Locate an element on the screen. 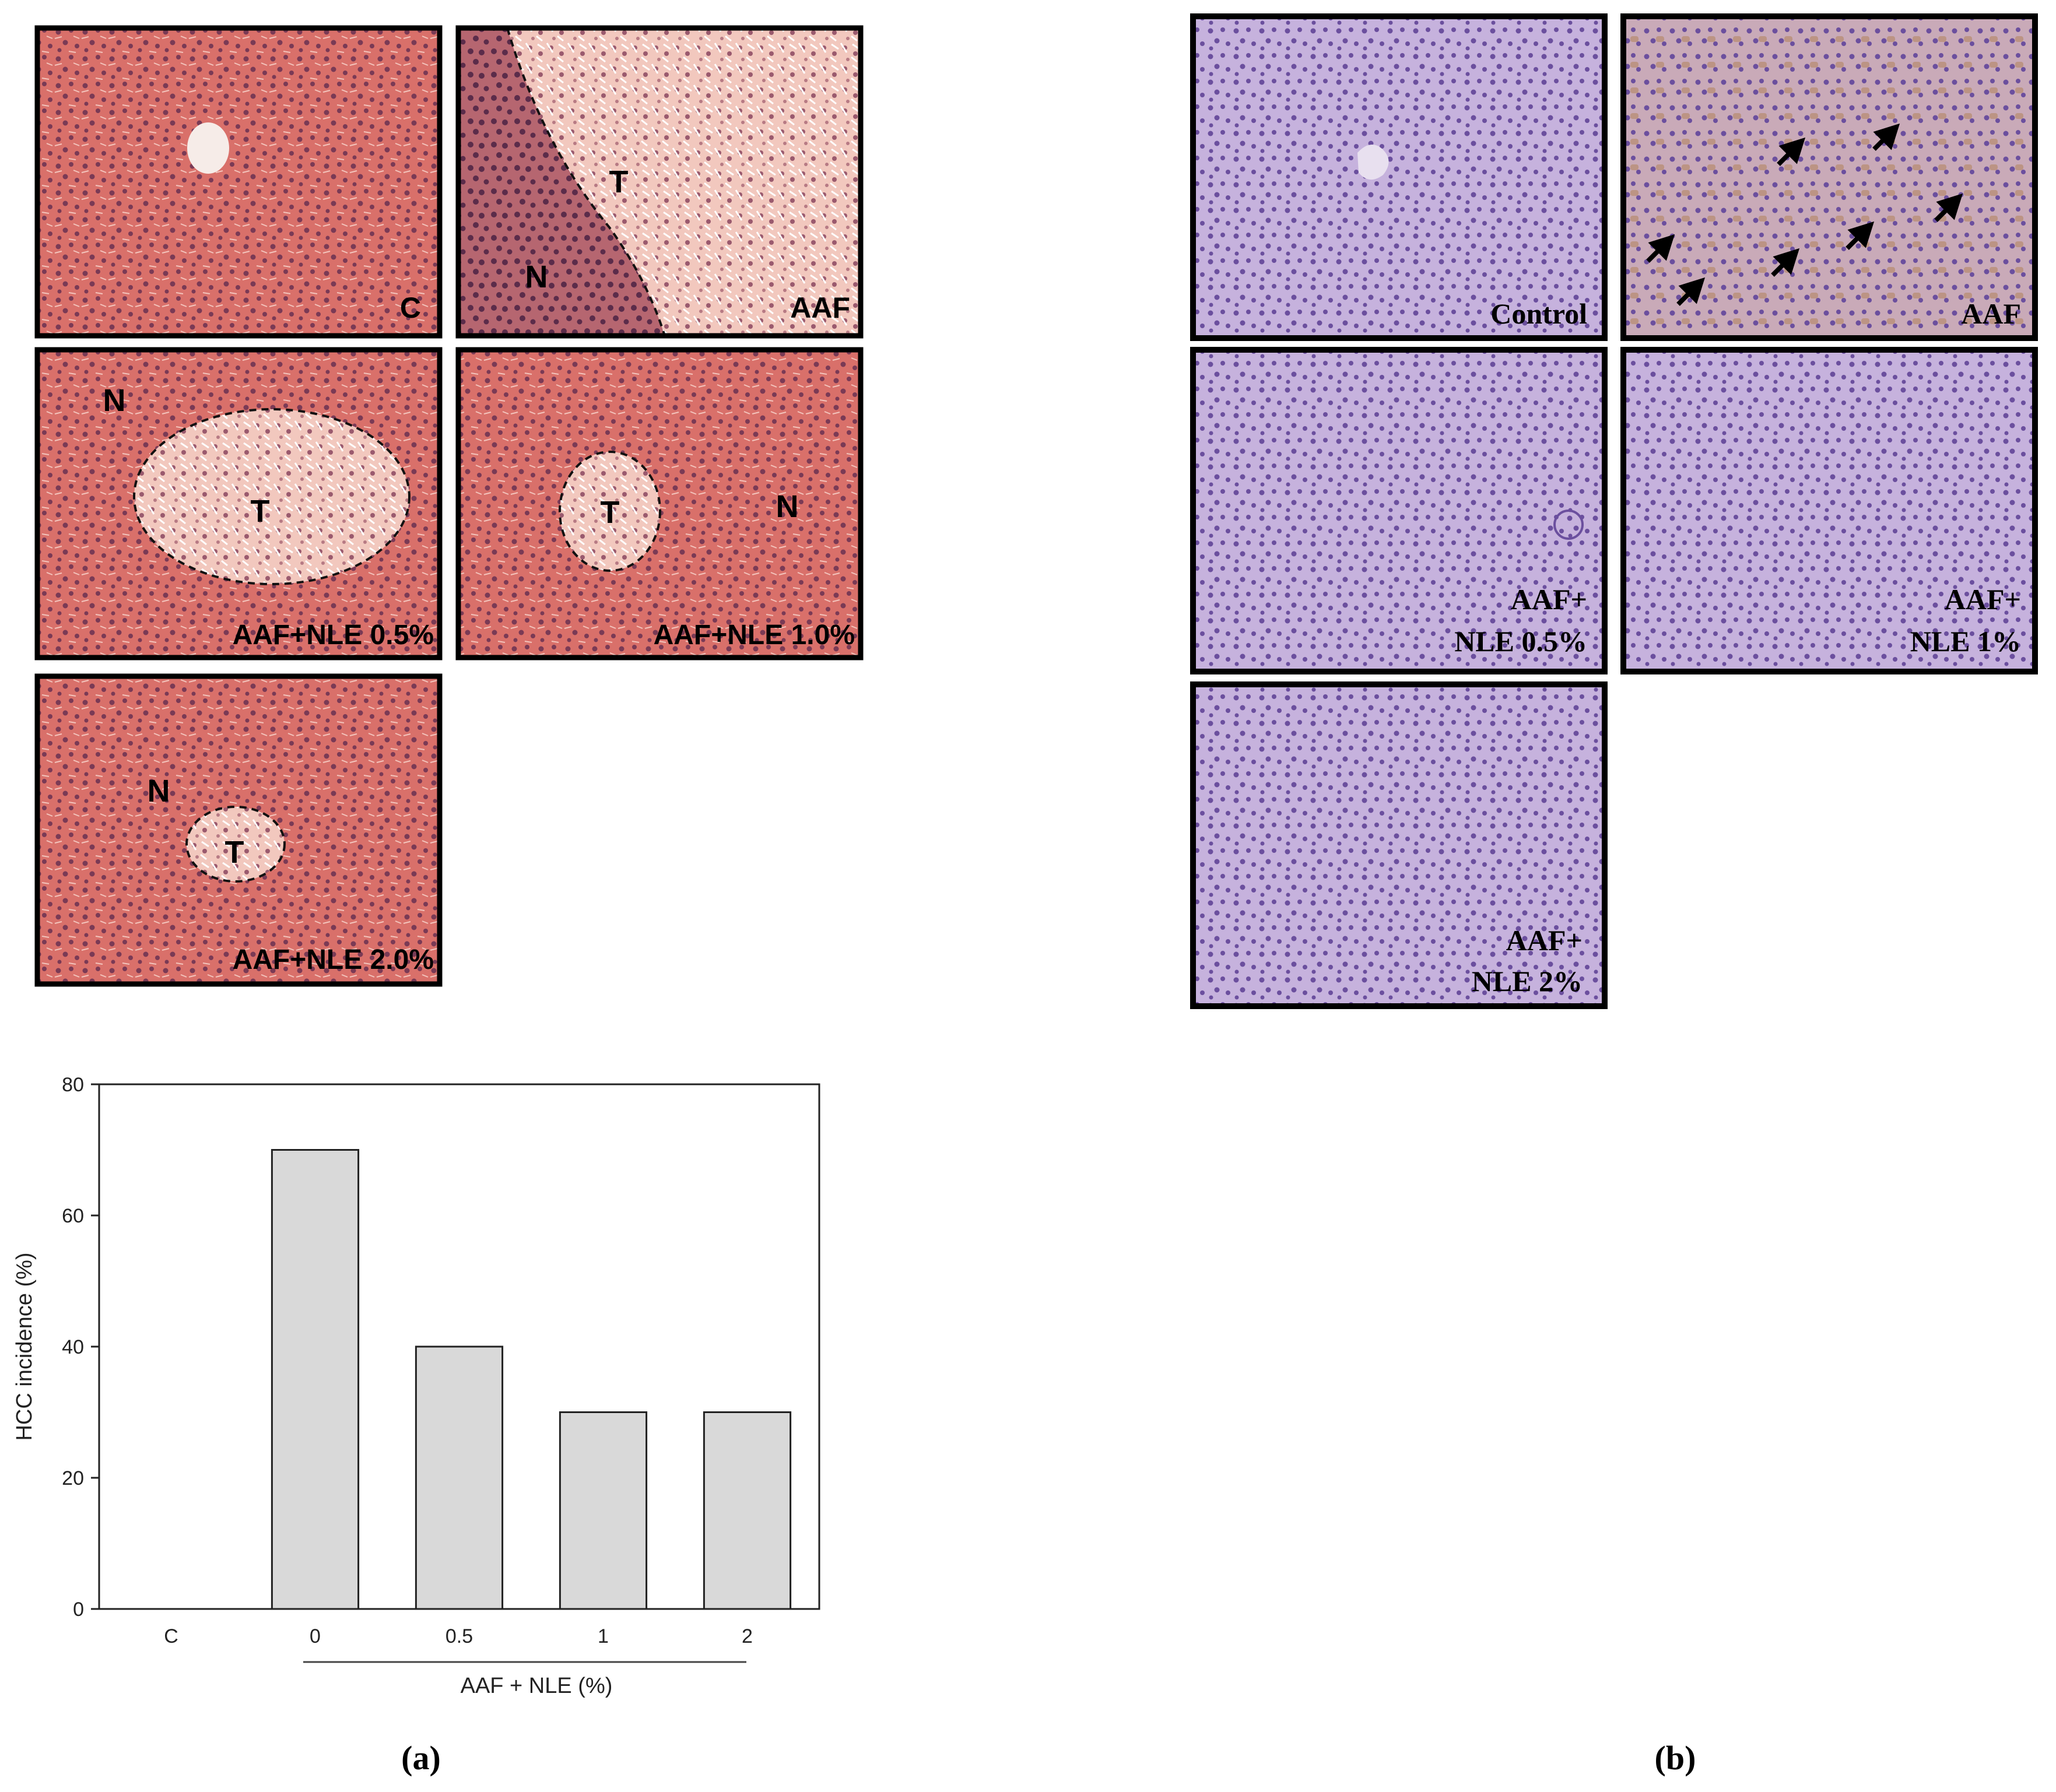 This screenshot has width=2056, height=1792. he-image-nle20: N T AAF+NLE 2.0% is located at coordinates (238, 830).